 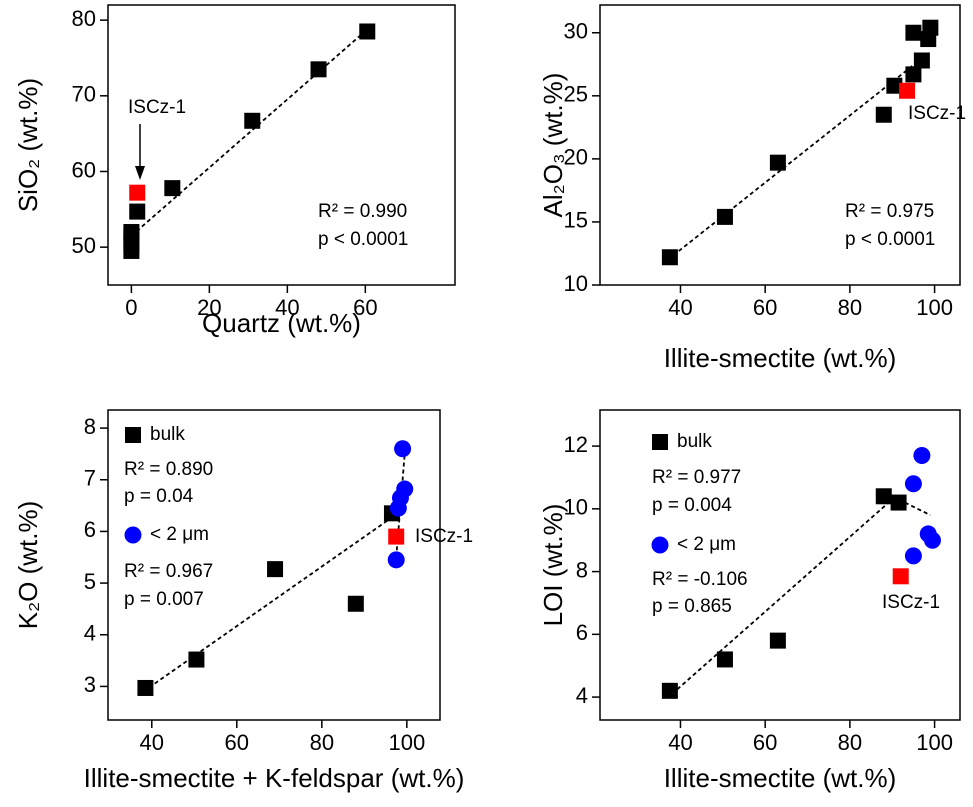 What do you see at coordinates (90, 529) in the screenshot?
I see `y-tick-label: 6` at bounding box center [90, 529].